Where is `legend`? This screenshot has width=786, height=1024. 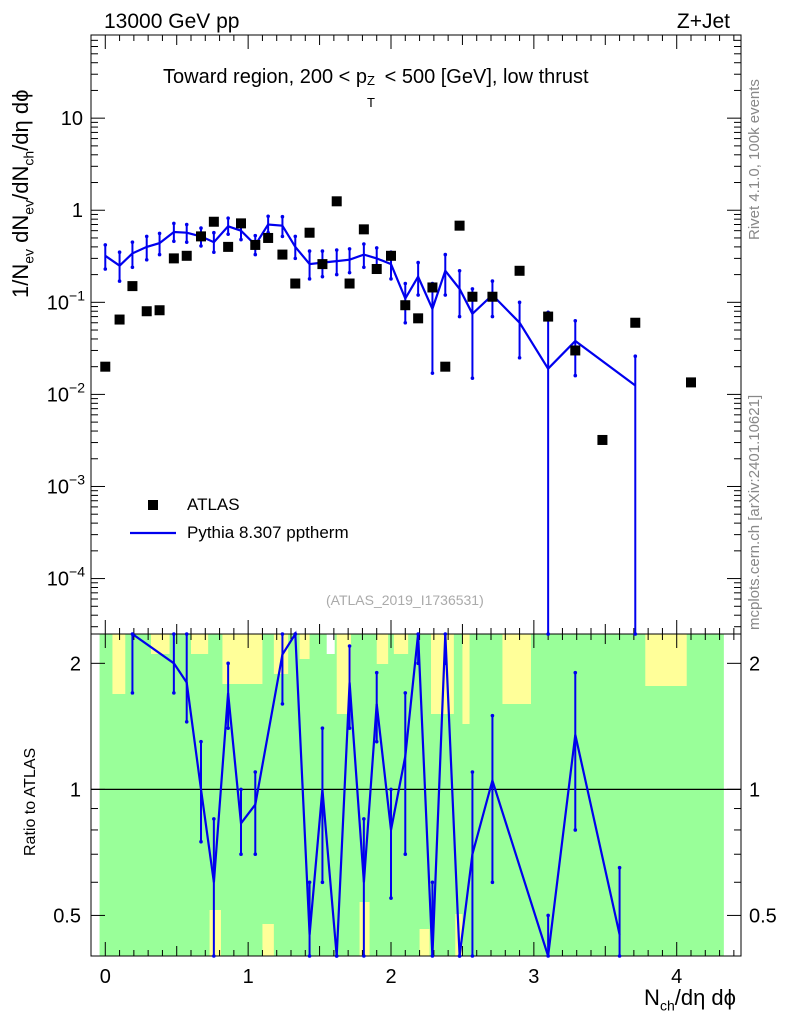 legend is located at coordinates (153, 517).